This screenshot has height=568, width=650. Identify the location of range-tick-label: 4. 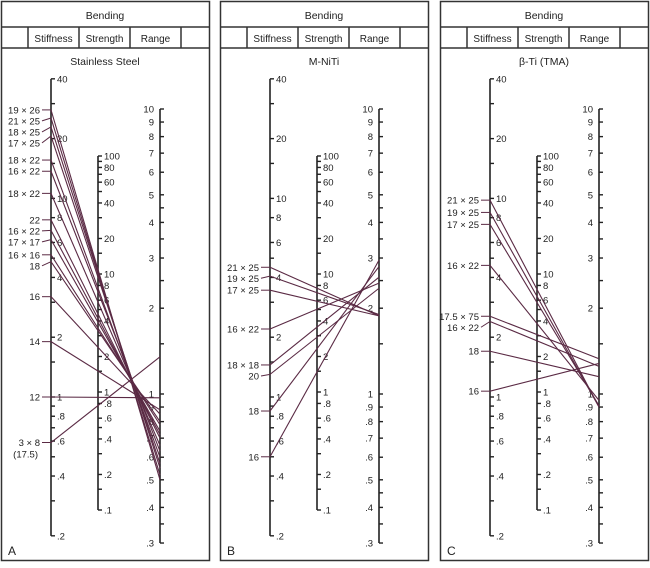
(590, 223).